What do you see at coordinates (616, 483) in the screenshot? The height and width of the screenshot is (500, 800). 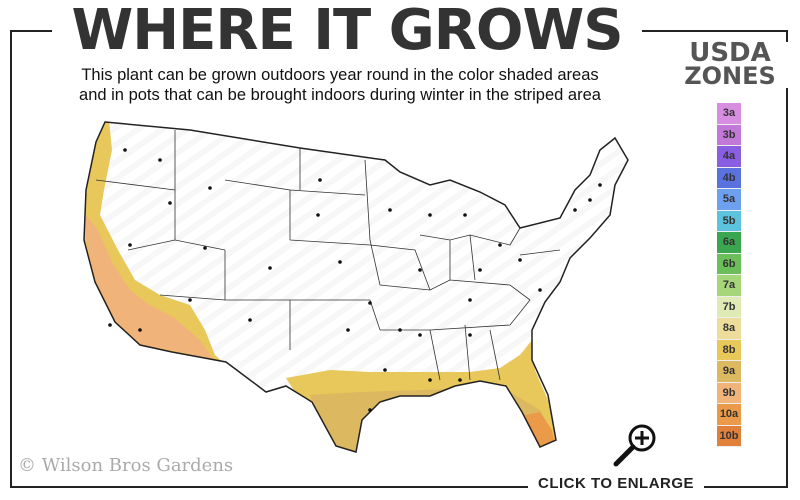 I see `click-to-enlarge-button: CLICK TO ENLARGE` at bounding box center [616, 483].